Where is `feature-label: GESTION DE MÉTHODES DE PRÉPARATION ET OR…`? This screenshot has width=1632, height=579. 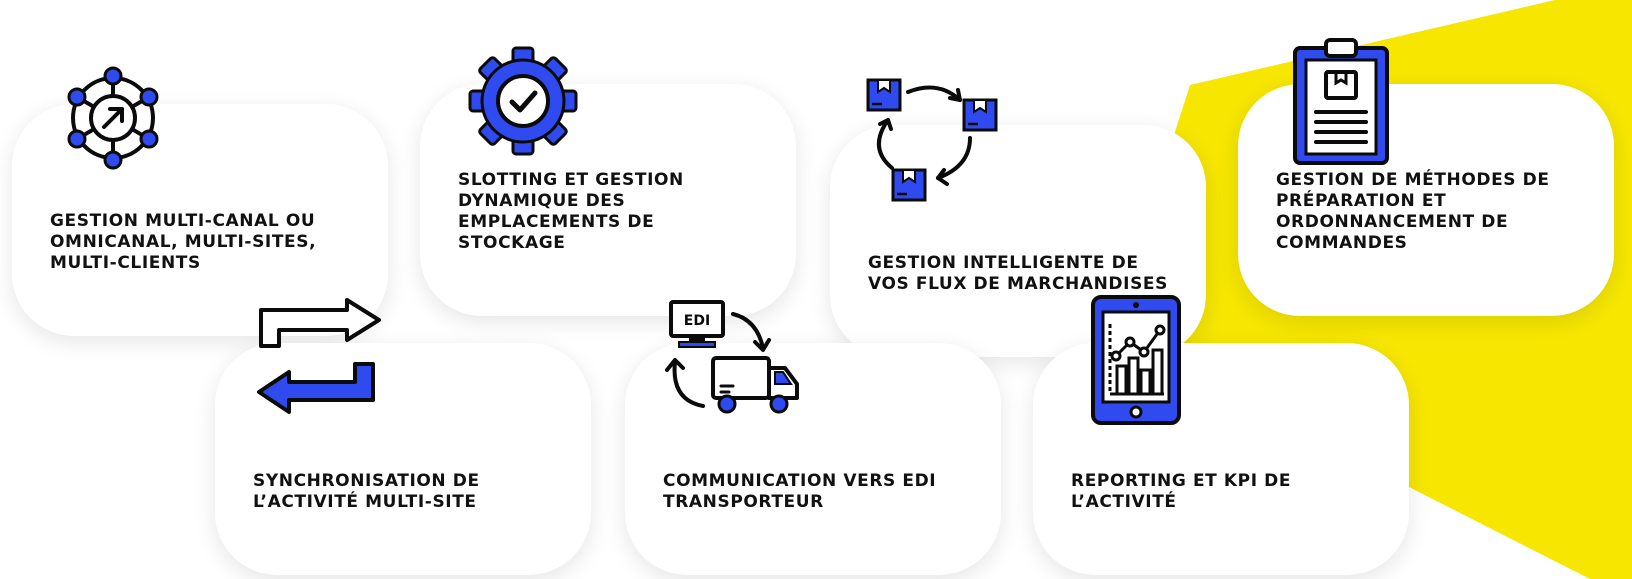
feature-label: GESTION DE MÉTHODES DE PRÉPARATION ET OR… is located at coordinates (1413, 211).